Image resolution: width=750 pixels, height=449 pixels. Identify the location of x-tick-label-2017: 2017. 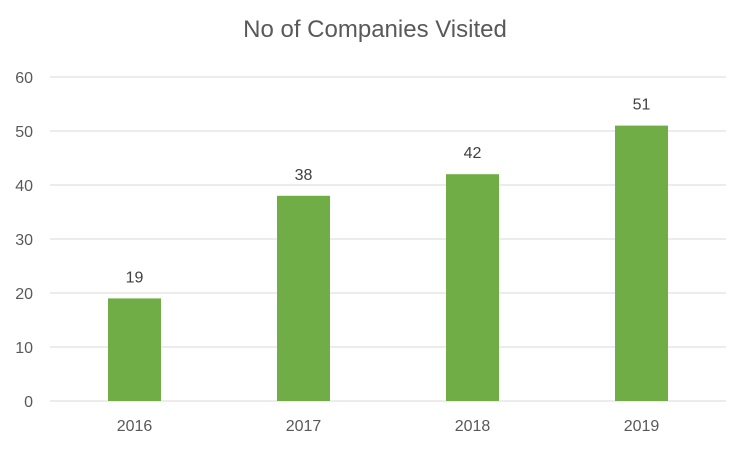
(304, 426).